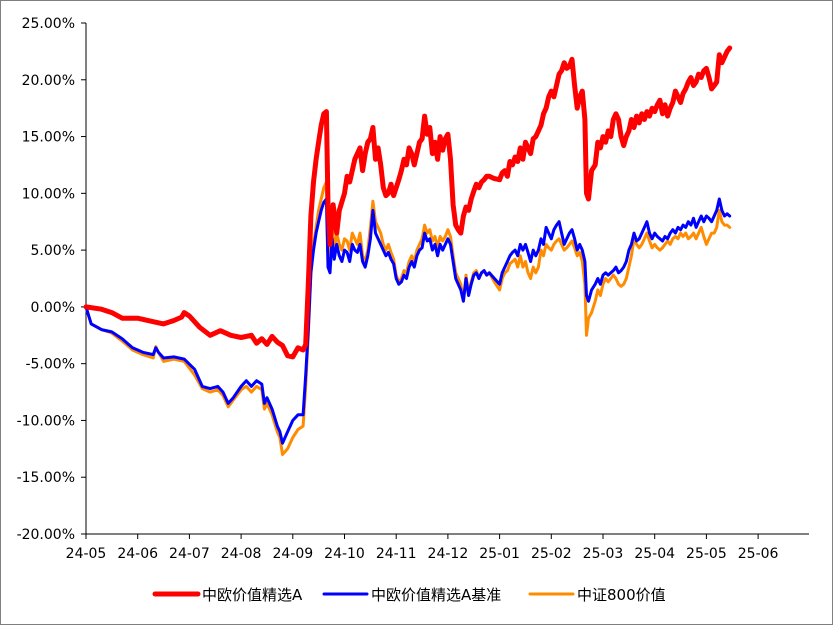  I want to click on x-tick-label: 24-10, so click(344, 554).